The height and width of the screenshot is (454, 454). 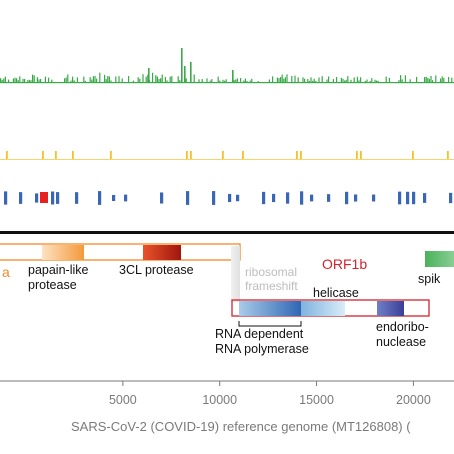 What do you see at coordinates (227, 83) in the screenshot?
I see `green-baseline` at bounding box center [227, 83].